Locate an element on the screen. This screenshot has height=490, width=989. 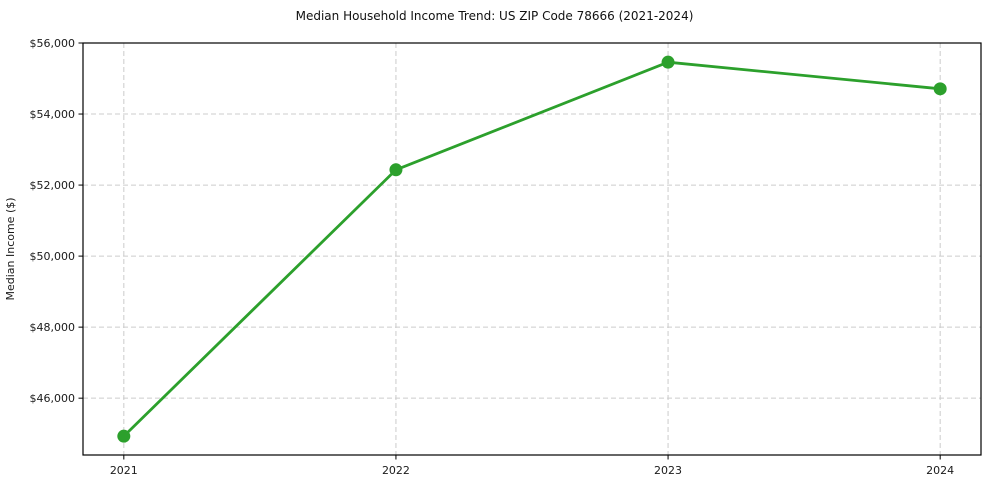
x-axis-tick-label: 2022 is located at coordinates (396, 470).